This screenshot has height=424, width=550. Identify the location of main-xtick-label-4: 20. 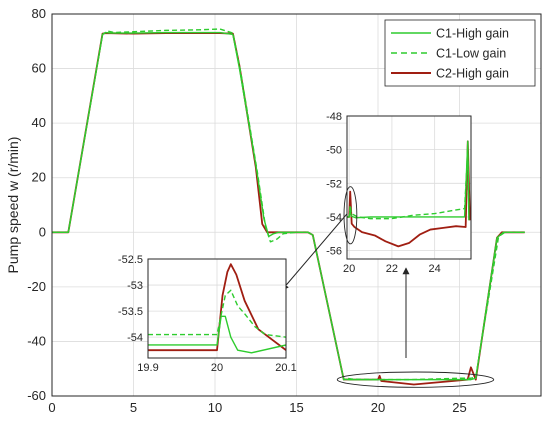
(378, 407).